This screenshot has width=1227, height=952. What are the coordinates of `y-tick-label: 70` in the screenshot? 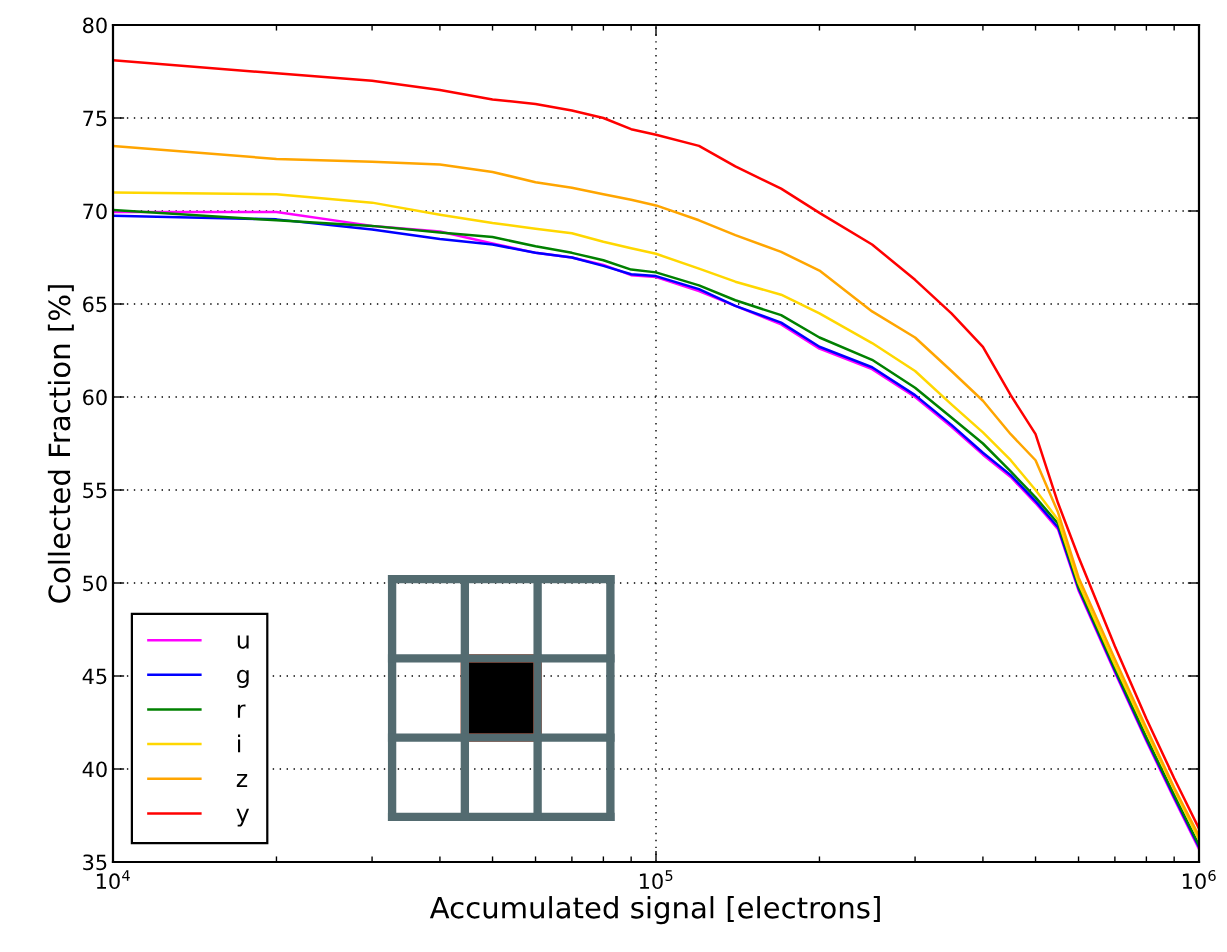 It's located at (95, 211).